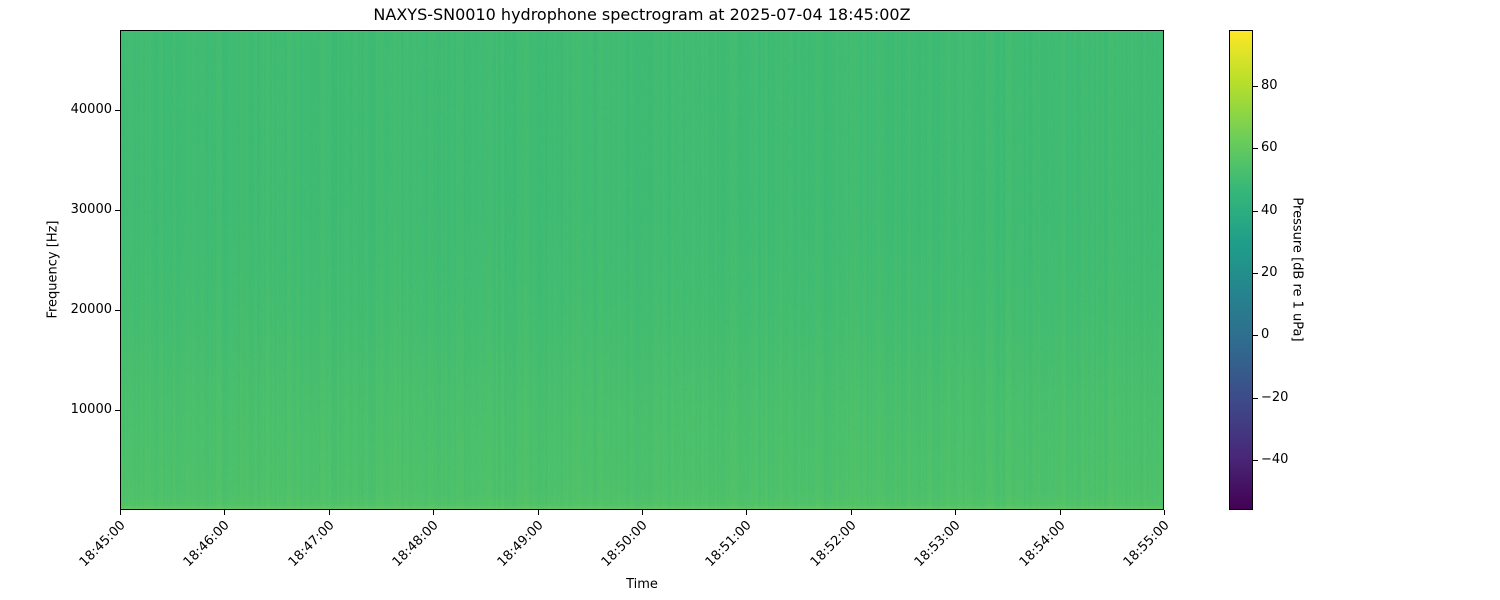 This screenshot has width=1500, height=600. What do you see at coordinates (1265, 335) in the screenshot?
I see `colorbar-tick-label: 0` at bounding box center [1265, 335].